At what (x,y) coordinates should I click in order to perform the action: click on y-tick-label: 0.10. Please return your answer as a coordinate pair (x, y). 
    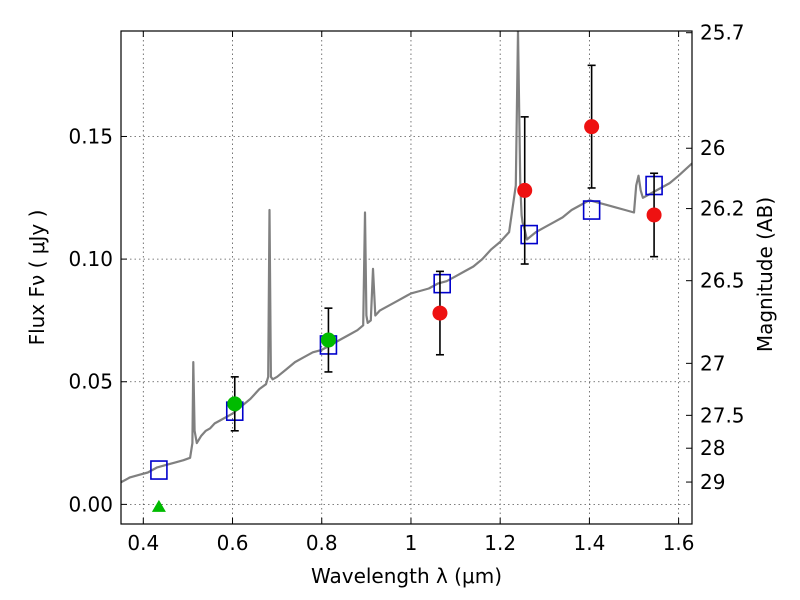
    Looking at the image, I should click on (90, 259).